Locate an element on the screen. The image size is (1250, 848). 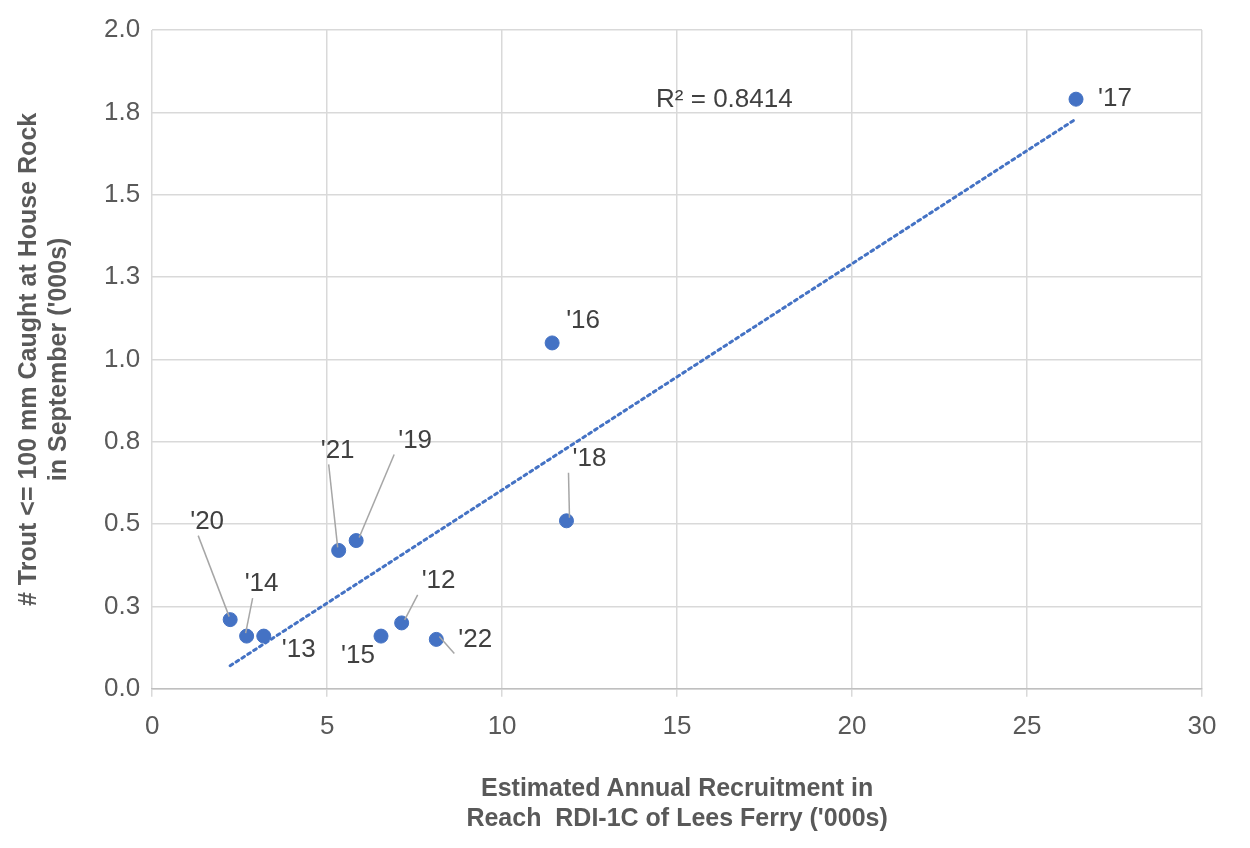
annotation: '17 is located at coordinates (1115, 97).